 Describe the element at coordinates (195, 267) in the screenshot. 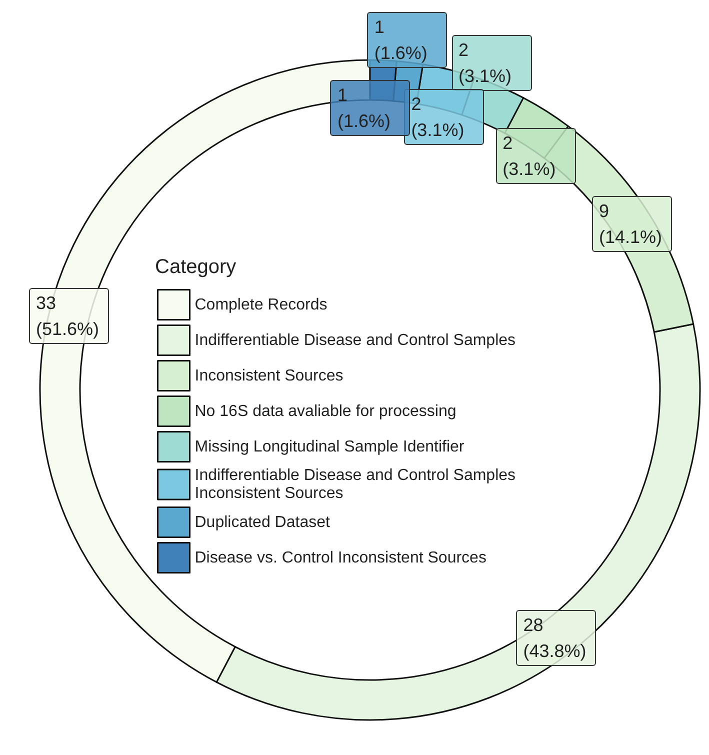

I see `legend-title: Category` at that location.